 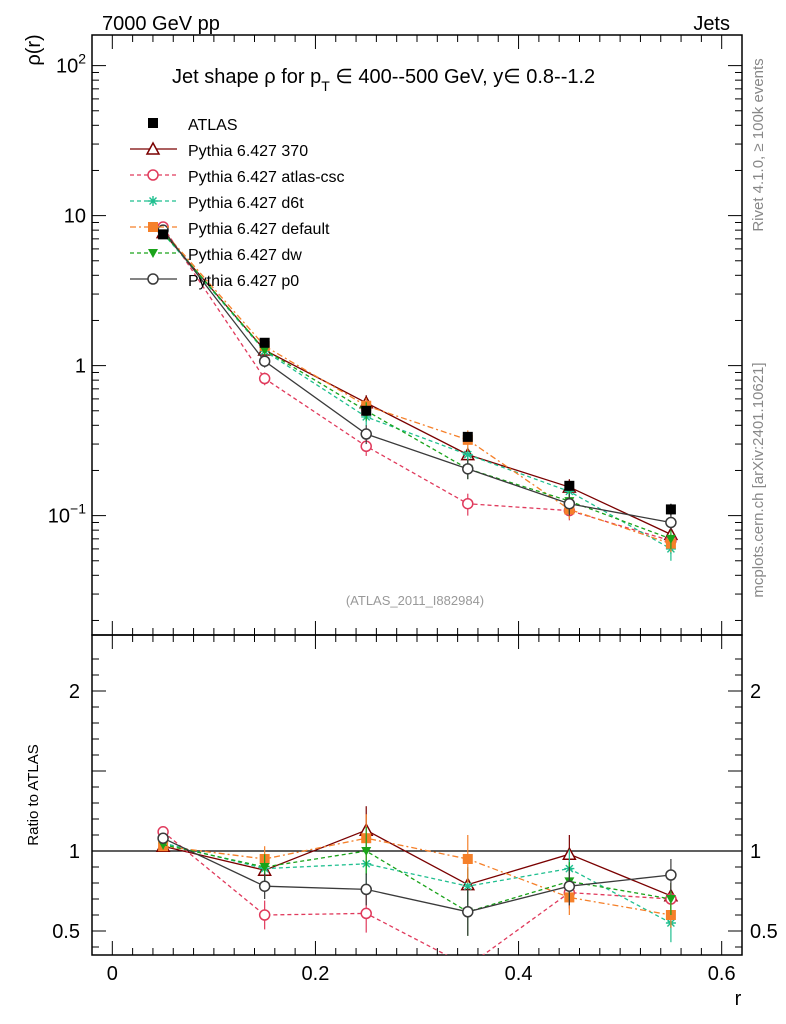 I want to click on x-tick-label: 0.2, so click(x=316, y=974).